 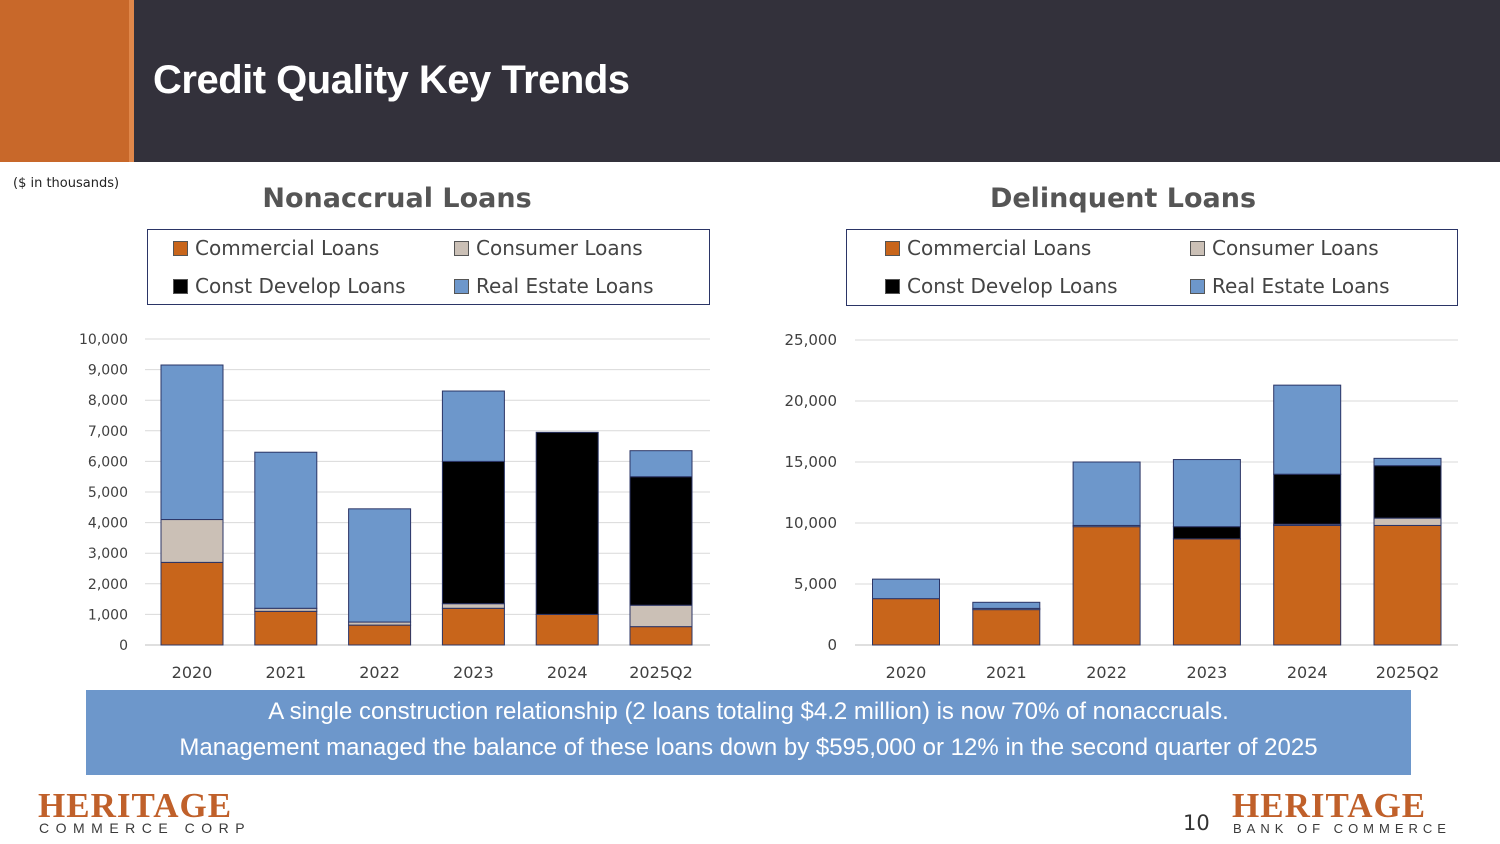 I want to click on nonaccrual-bar-real-estate-2023, so click(x=473, y=426).